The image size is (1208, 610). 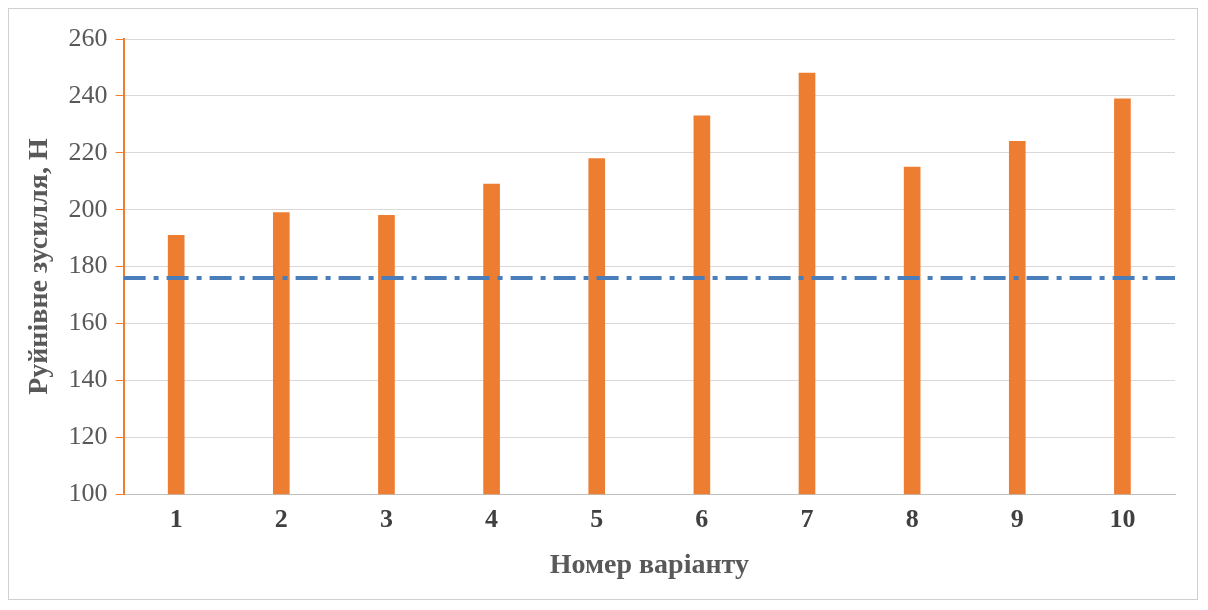 I want to click on x-tick-label: 5, so click(x=597, y=518).